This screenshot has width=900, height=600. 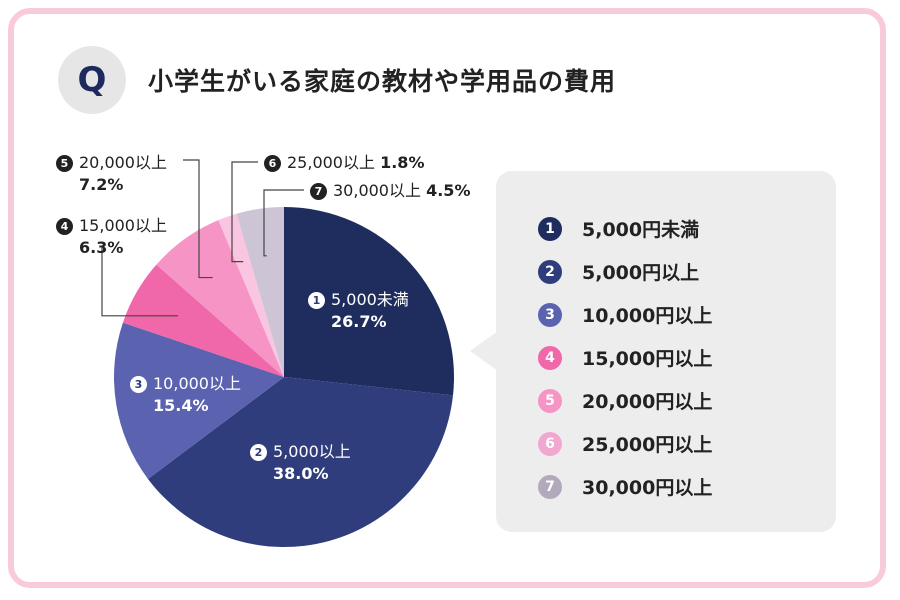 What do you see at coordinates (550, 228) in the screenshot?
I see `legend-dot-1: 1` at bounding box center [550, 228].